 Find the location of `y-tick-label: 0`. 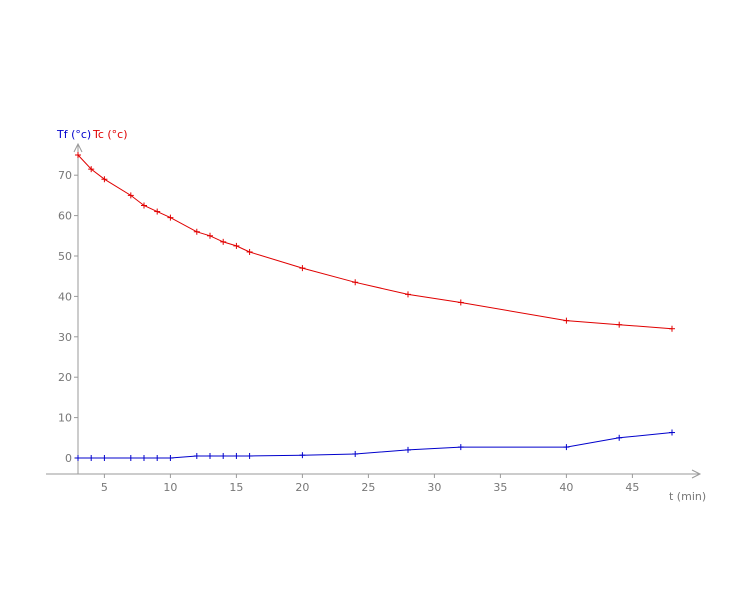

y-tick-label: 0 is located at coordinates (68, 458).